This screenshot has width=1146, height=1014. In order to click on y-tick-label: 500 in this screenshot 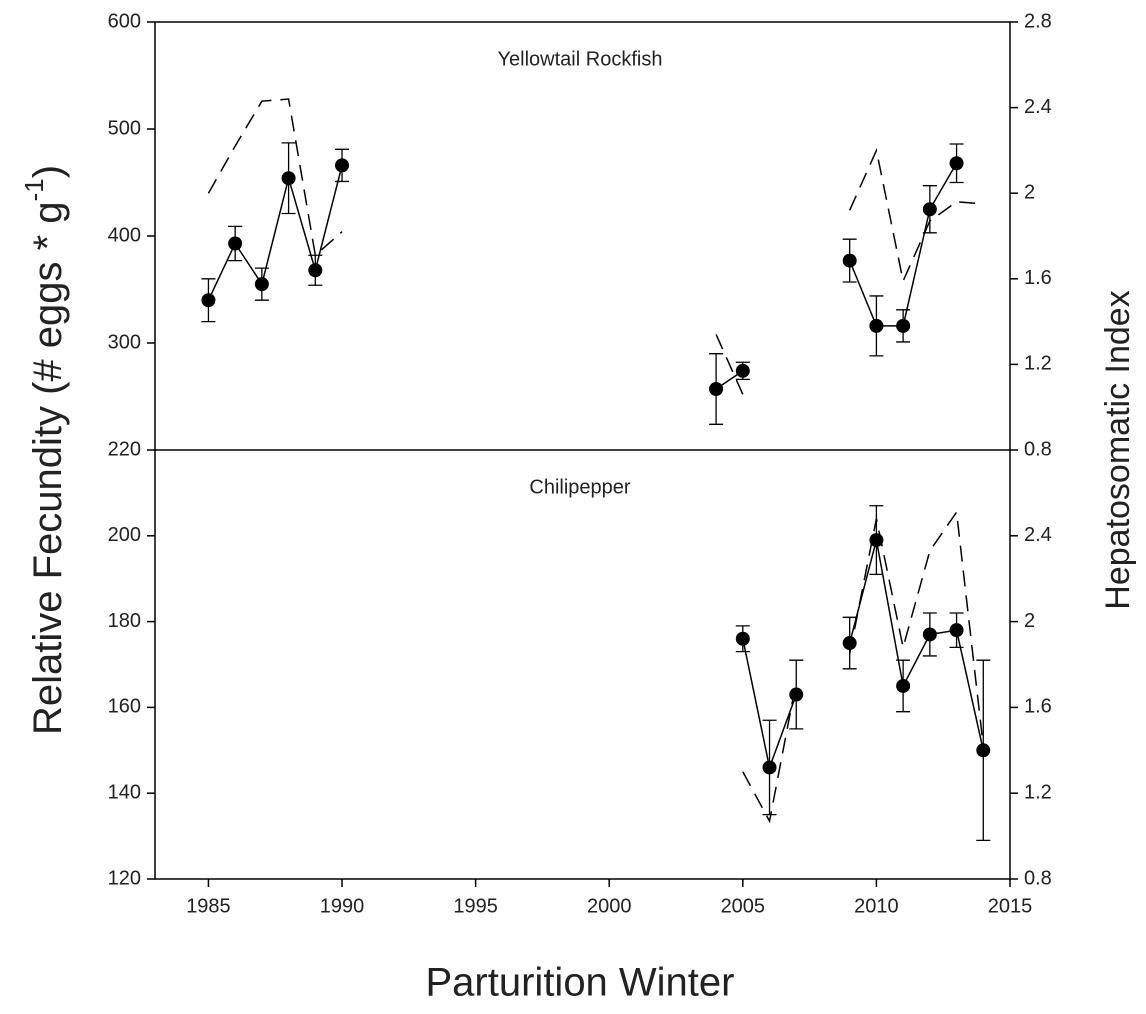, I will do `click(124, 128)`.